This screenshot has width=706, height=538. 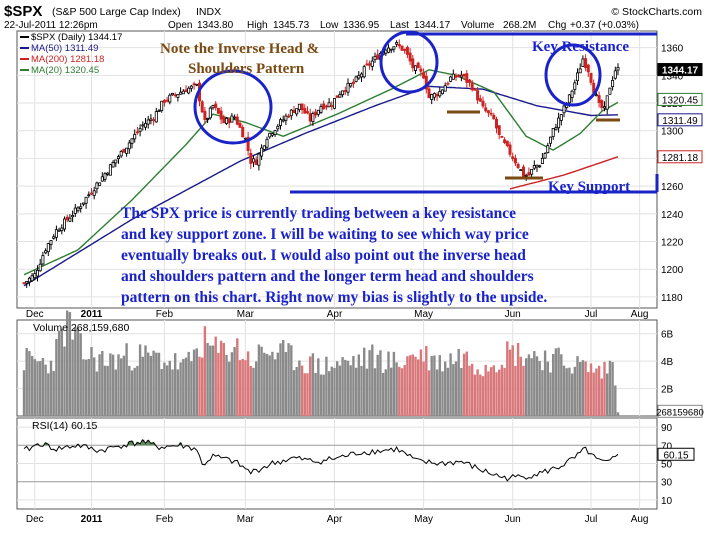 I want to click on price-tick-label: 1220, so click(x=672, y=243).